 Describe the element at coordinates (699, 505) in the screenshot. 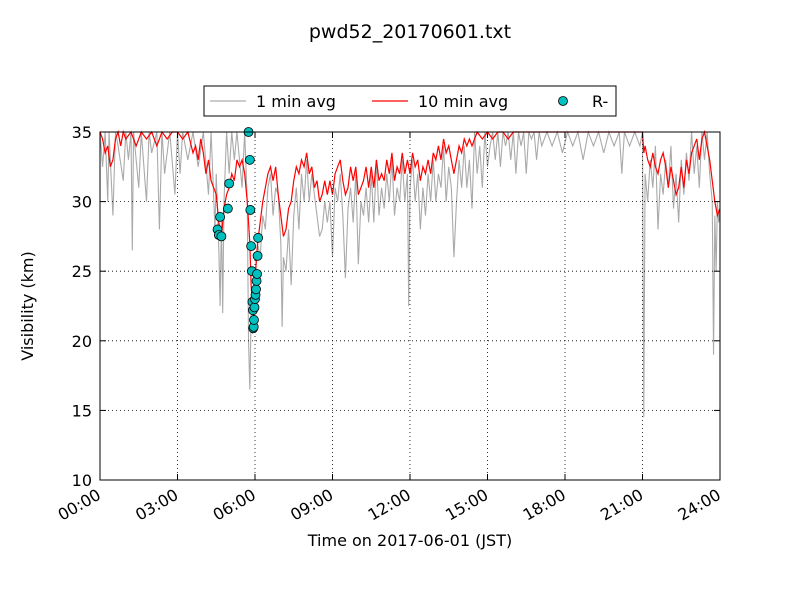

I see `x-tick-label: 24:00` at that location.